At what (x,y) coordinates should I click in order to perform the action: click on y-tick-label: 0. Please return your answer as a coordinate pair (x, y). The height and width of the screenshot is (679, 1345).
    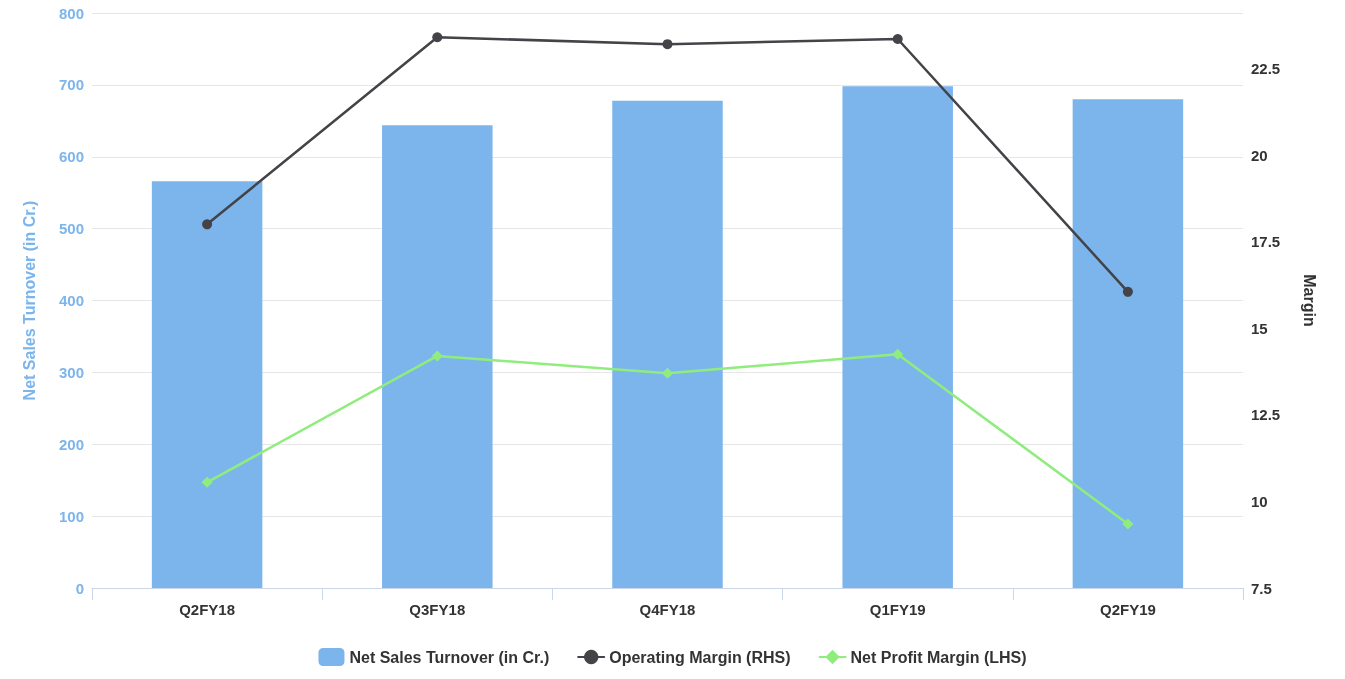
    Looking at the image, I should click on (79, 588).